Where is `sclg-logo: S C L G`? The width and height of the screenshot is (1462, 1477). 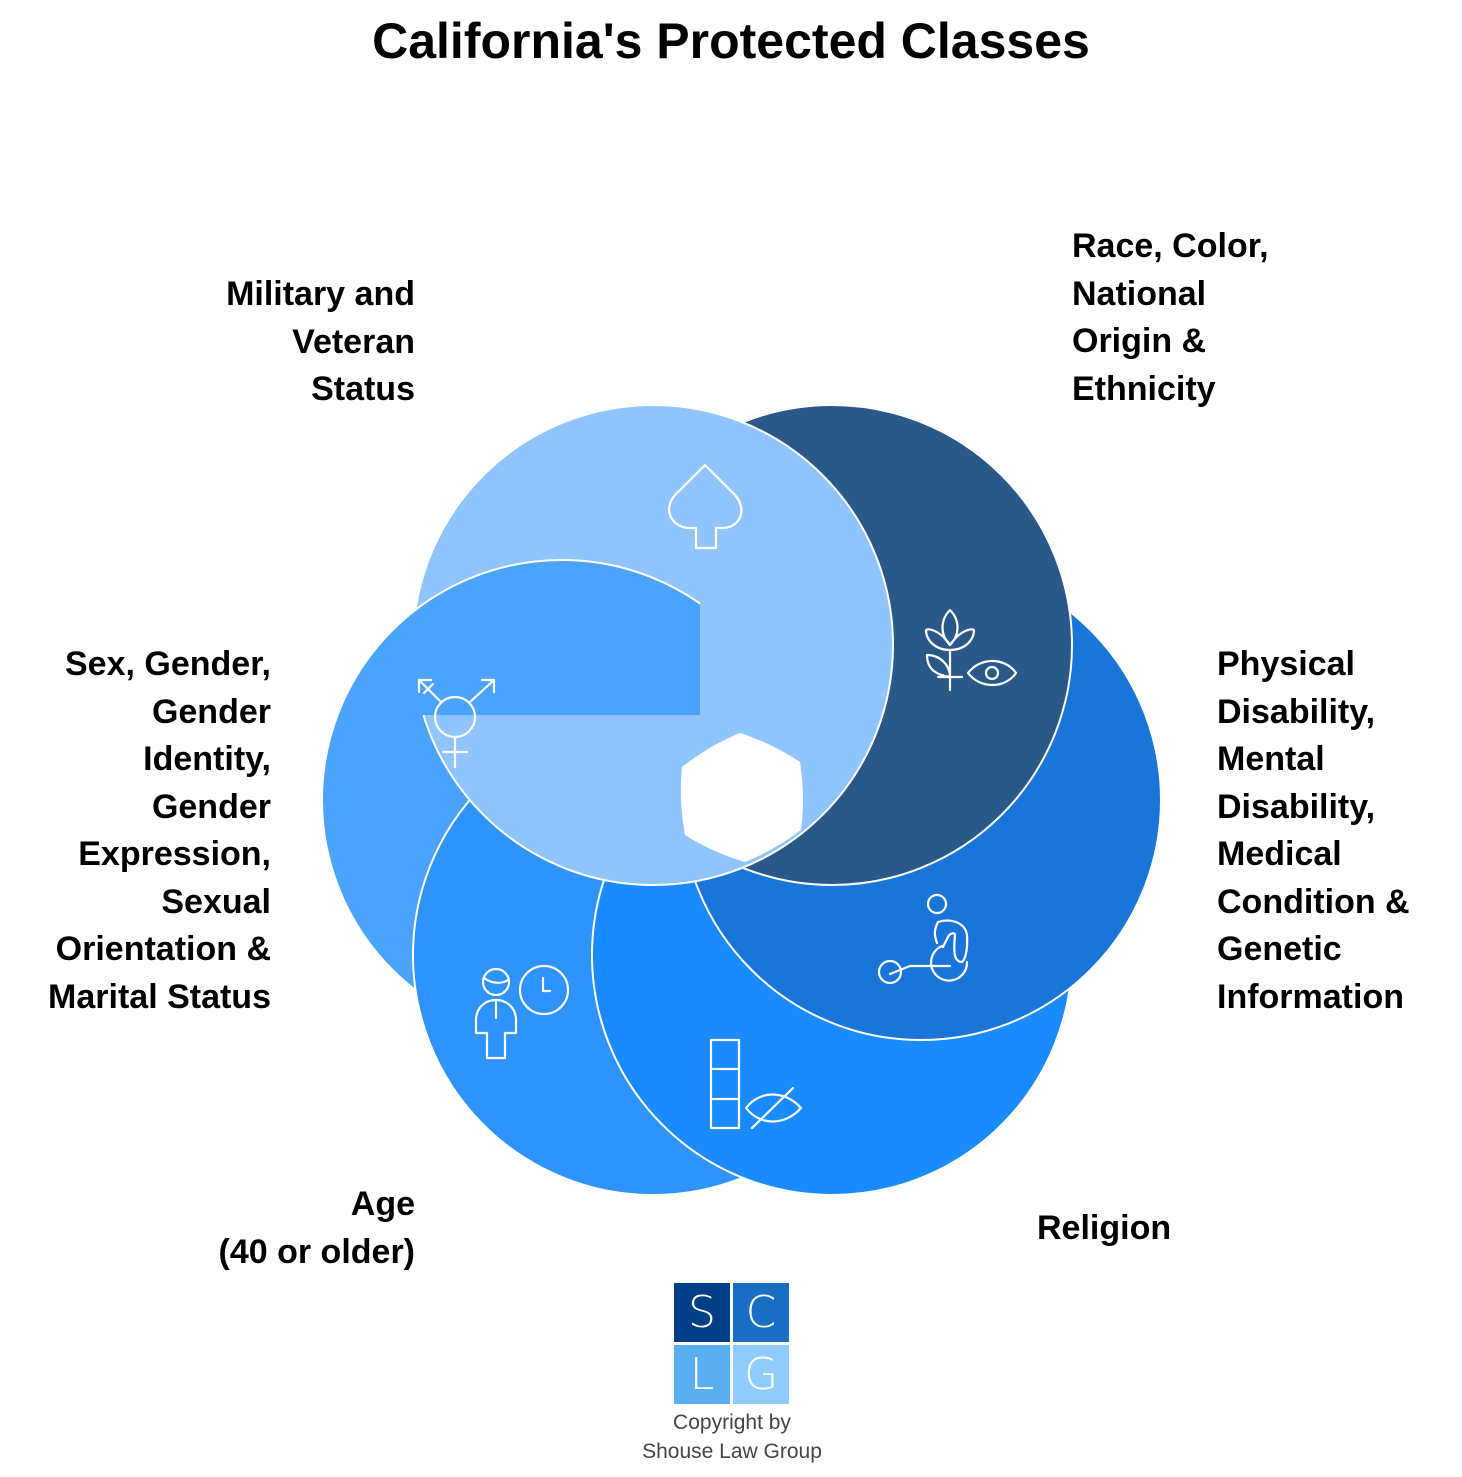
sclg-logo: S C L G is located at coordinates (731, 1344).